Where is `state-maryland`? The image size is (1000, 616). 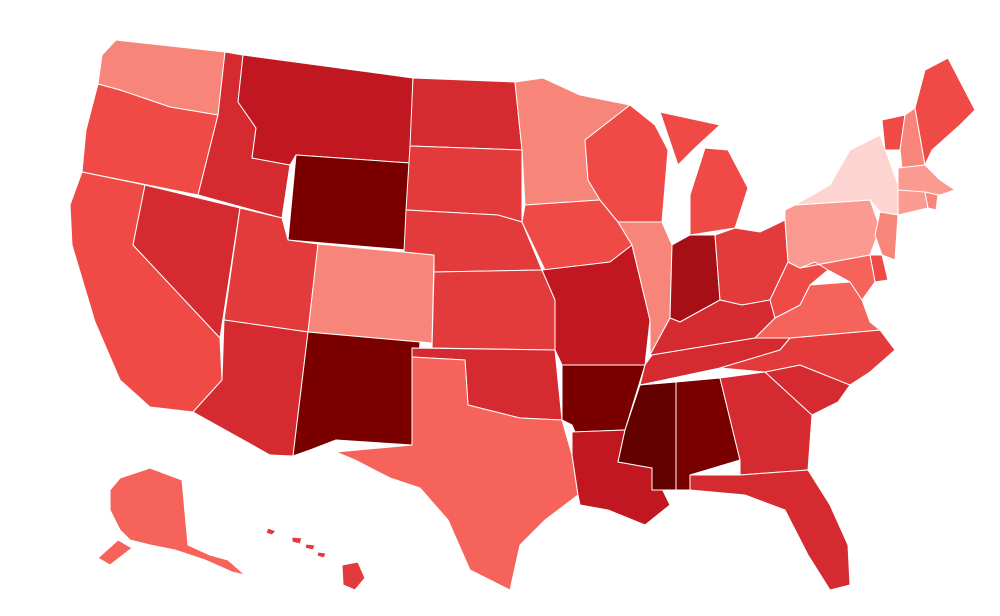
state-maryland is located at coordinates (837, 277).